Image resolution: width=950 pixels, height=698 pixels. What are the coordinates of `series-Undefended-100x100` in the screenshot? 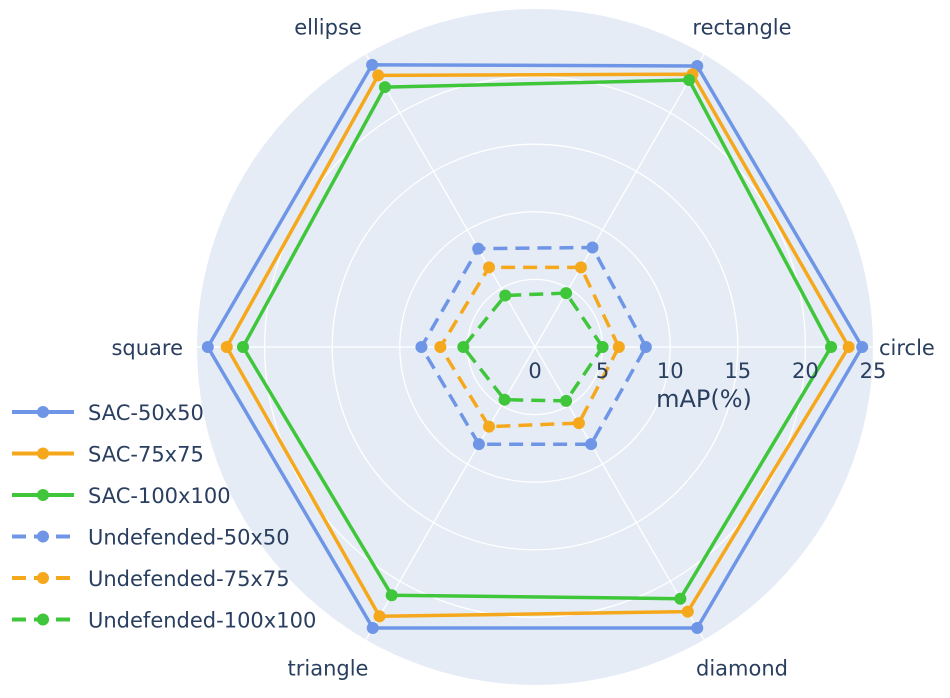 It's located at (533, 347).